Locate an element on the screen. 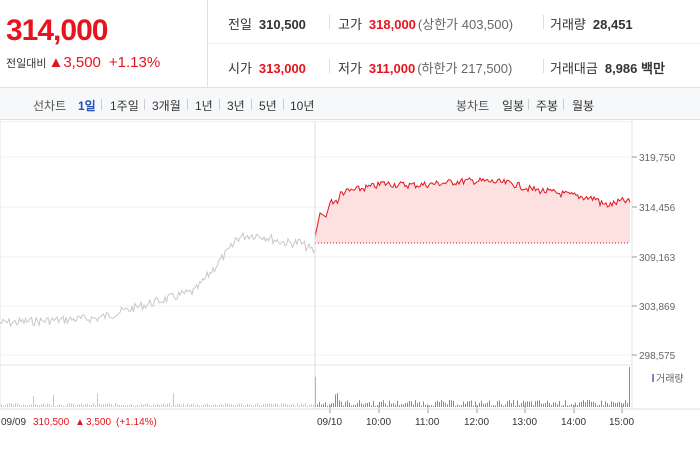 The width and height of the screenshot is (700, 450). today-price-fill is located at coordinates (472, 210).